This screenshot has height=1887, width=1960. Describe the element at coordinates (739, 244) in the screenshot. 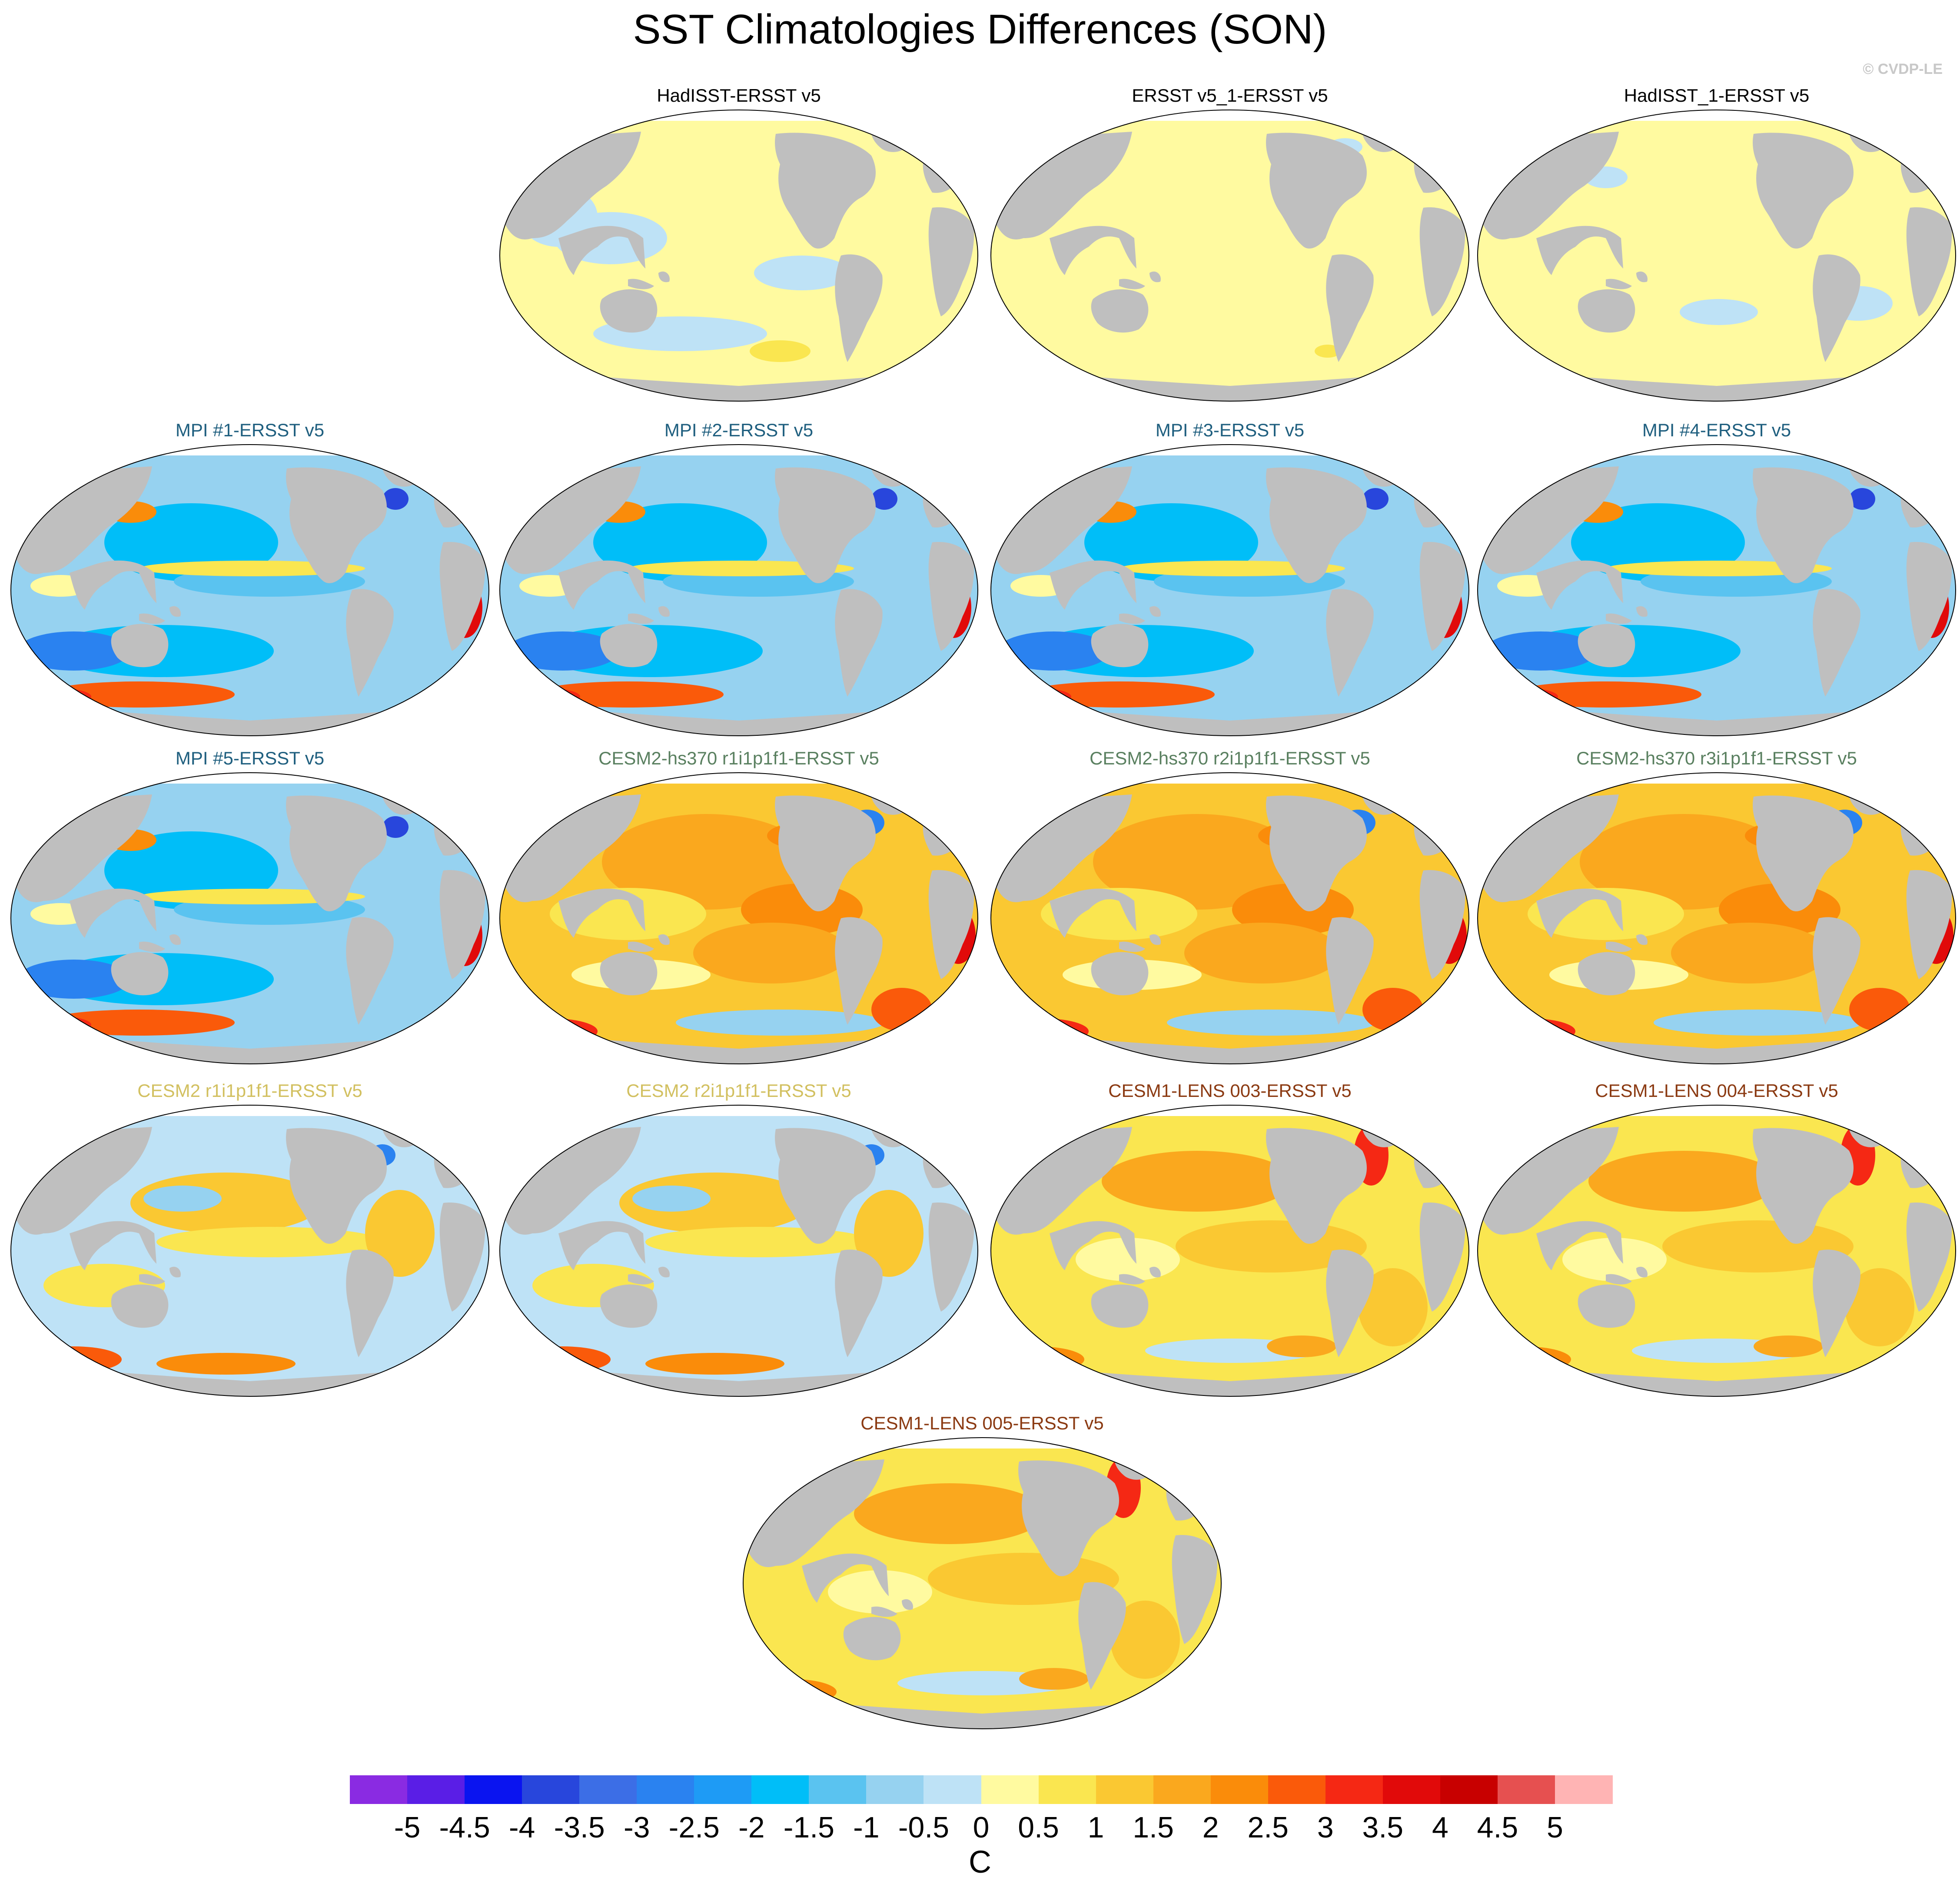

I see `map-panel: HadISST-ERSST v5` at that location.